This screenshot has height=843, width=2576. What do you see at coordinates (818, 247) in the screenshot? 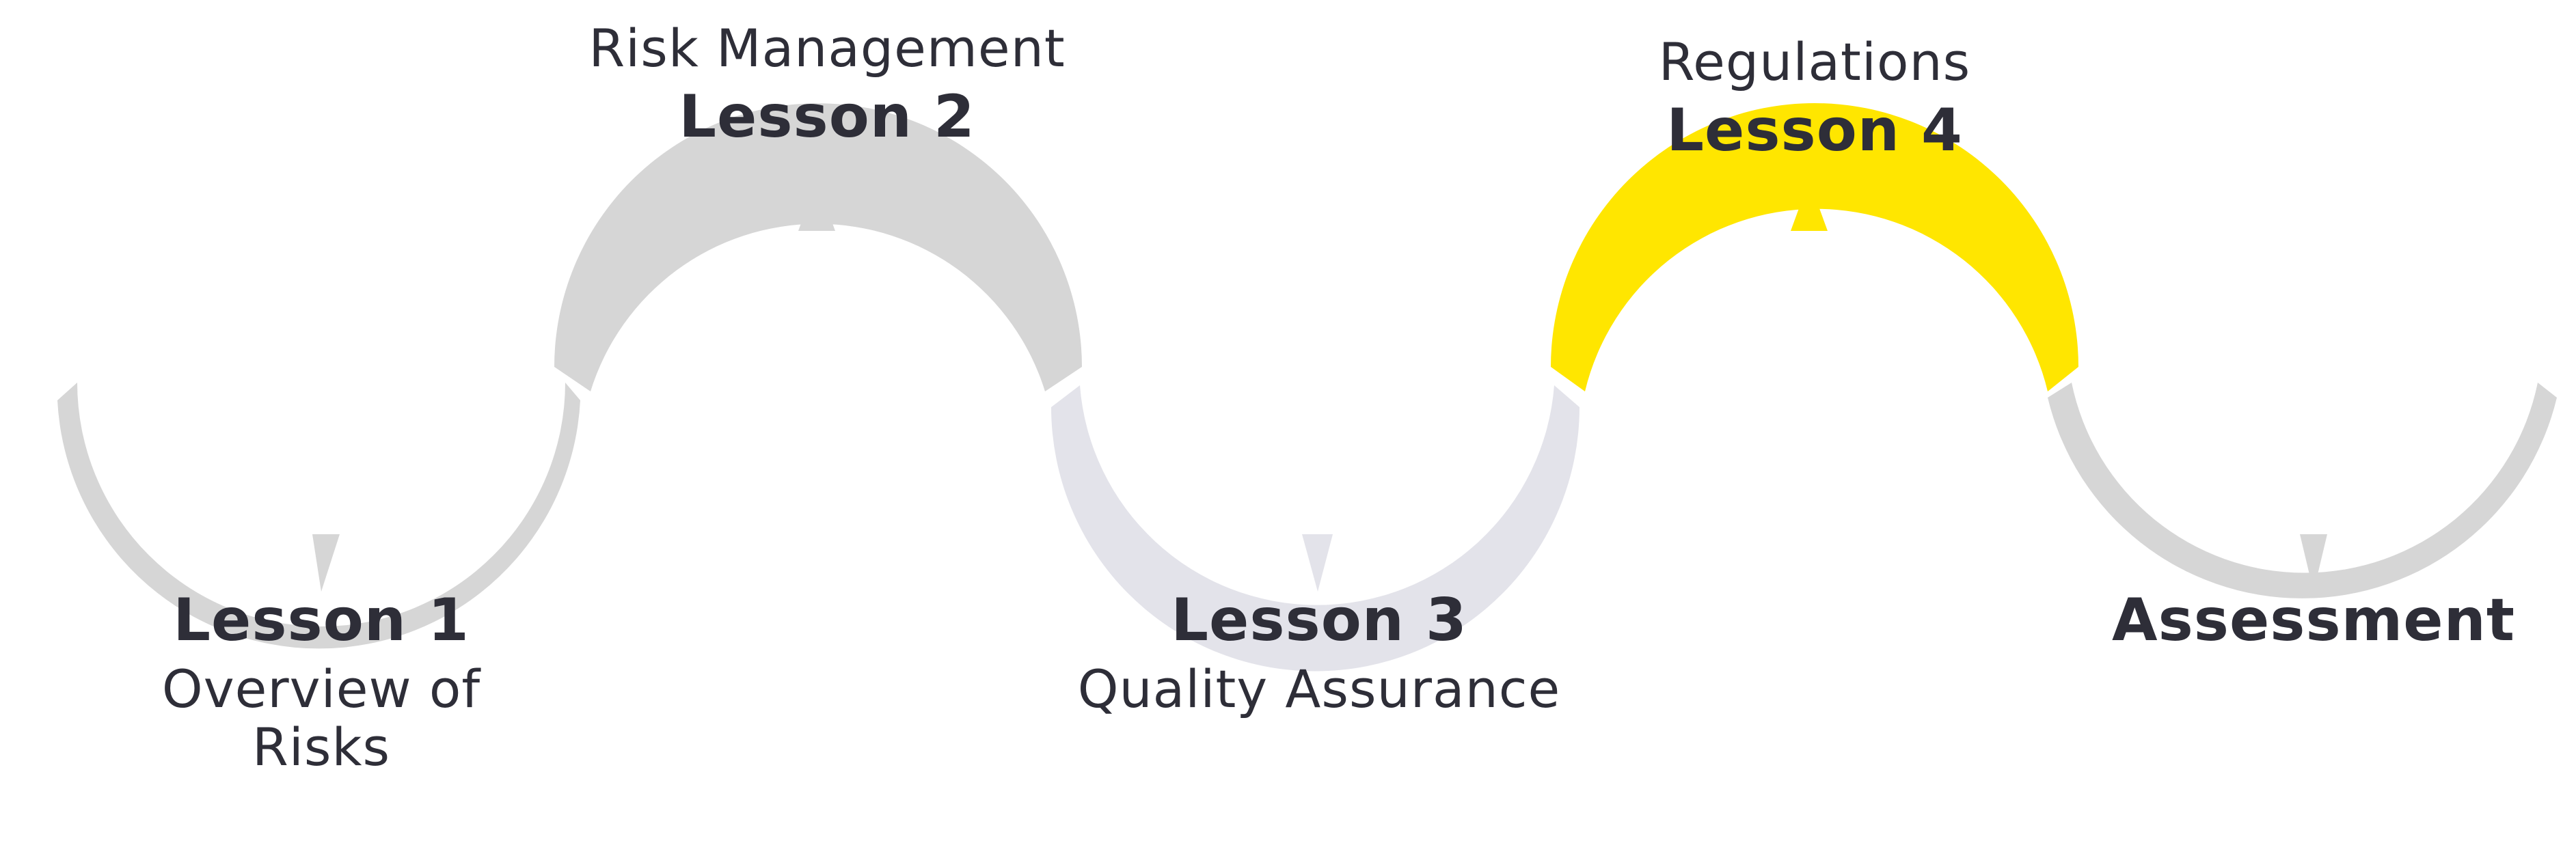
I see `lesson-2-path-segment` at bounding box center [818, 247].